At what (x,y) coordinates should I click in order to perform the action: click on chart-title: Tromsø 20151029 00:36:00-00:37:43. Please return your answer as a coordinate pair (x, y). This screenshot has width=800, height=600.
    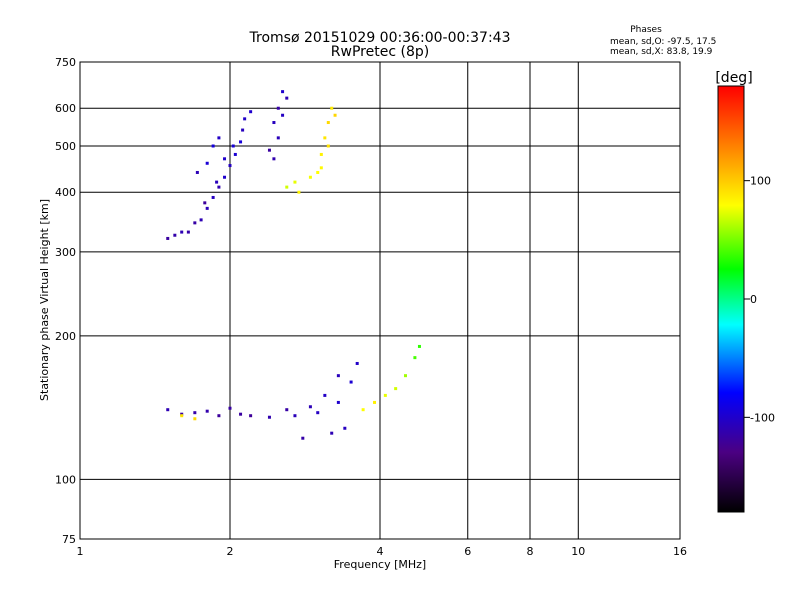
    Looking at the image, I should click on (380, 38).